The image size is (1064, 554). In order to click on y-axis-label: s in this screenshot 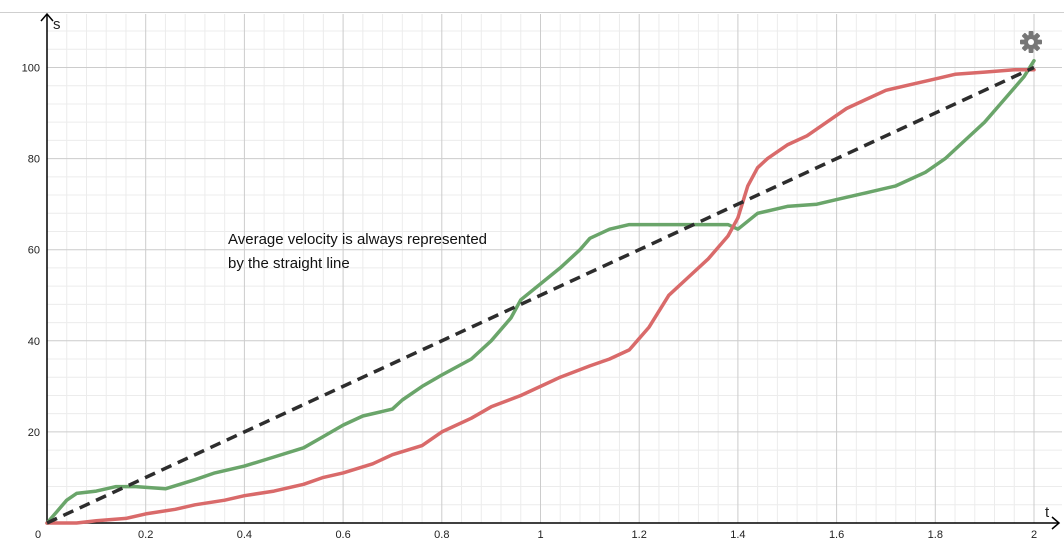, I will do `click(57, 24)`.